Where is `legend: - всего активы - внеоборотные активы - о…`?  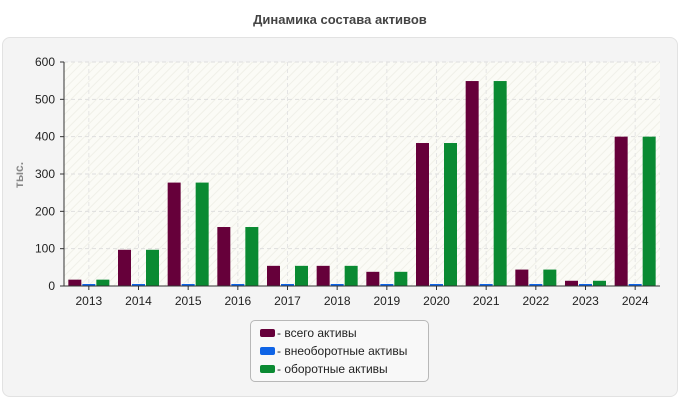 legend: - всего активы - внеоборотные активы - о… is located at coordinates (339, 351).